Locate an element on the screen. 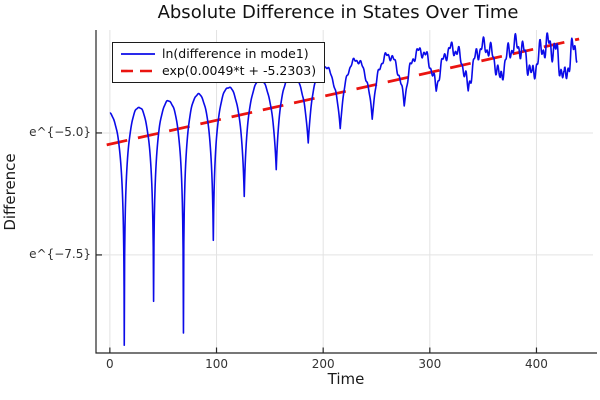 This screenshot has width=600, height=400. legend-label-red-series: exp(0.0049*t + -5.2303) is located at coordinates (239, 70).